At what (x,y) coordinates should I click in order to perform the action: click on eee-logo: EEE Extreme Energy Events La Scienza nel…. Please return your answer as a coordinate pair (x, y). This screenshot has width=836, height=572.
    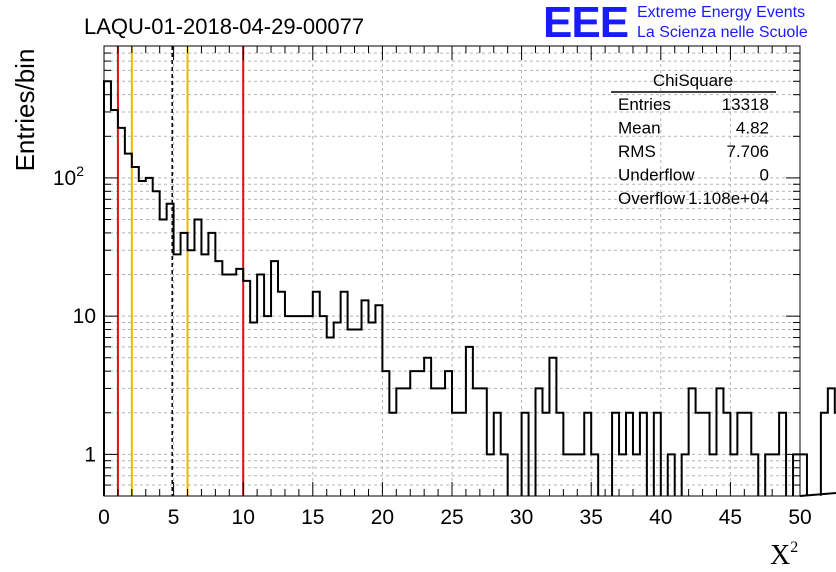
    Looking at the image, I should click on (688, 23).